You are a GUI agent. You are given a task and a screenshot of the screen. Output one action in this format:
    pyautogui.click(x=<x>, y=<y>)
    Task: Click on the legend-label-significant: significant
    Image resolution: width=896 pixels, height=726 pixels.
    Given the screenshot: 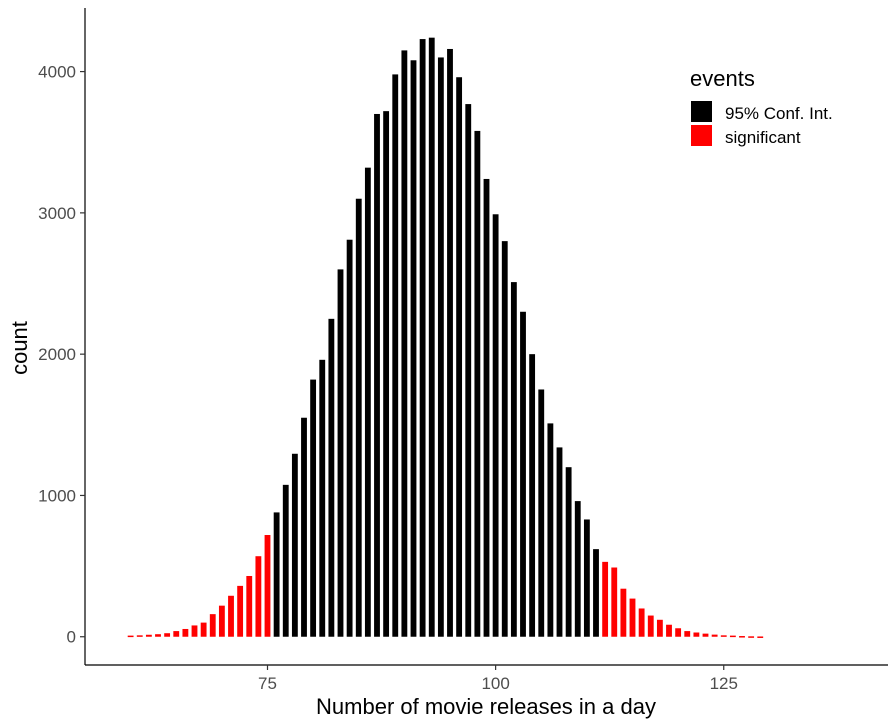 What is the action you would take?
    pyautogui.click(x=763, y=137)
    